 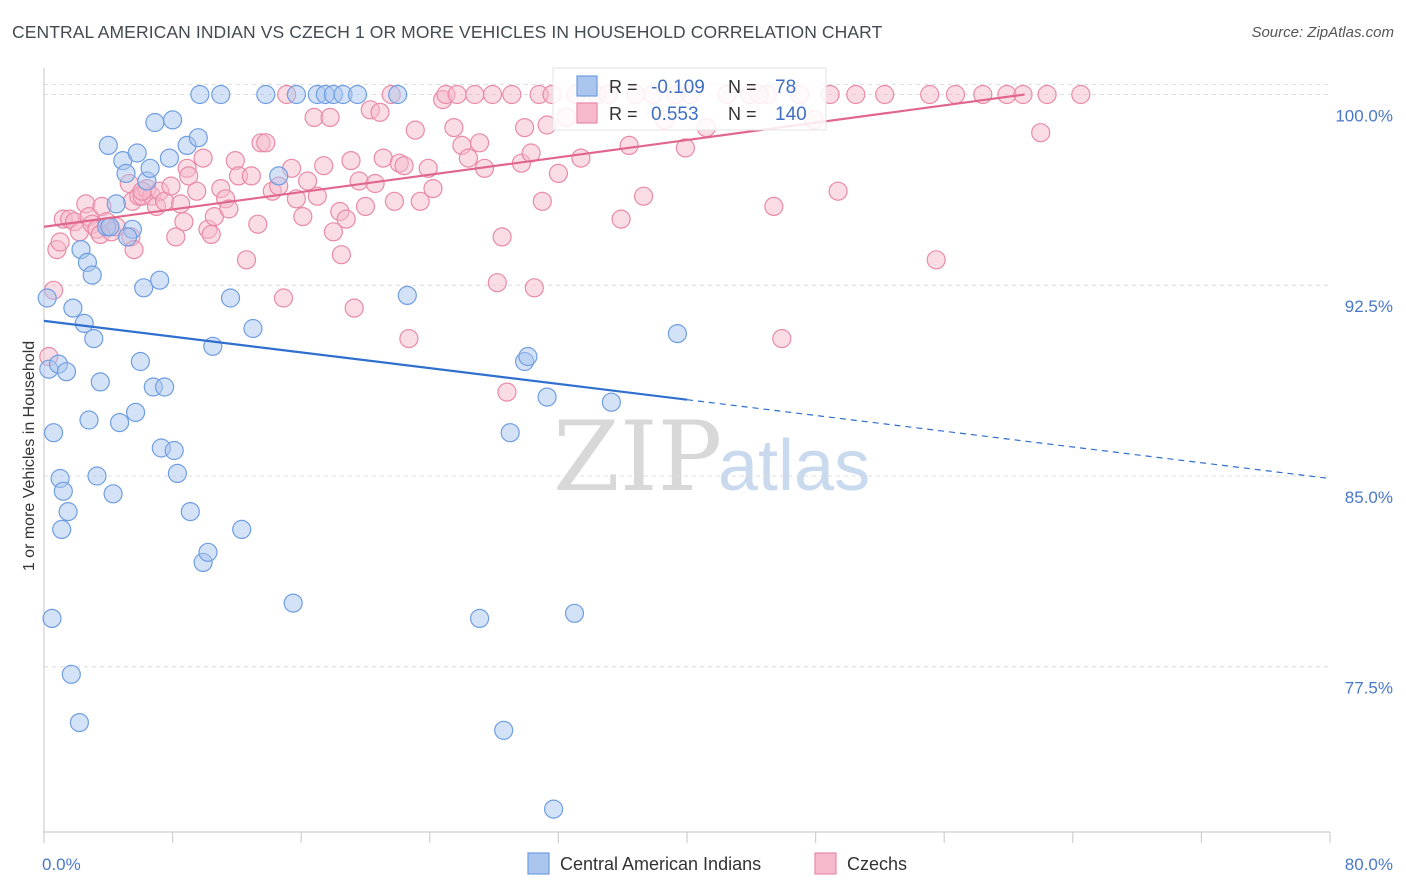 What do you see at coordinates (1369, 497) in the screenshot?
I see `y-tick-label-2: 85.0%` at bounding box center [1369, 497].